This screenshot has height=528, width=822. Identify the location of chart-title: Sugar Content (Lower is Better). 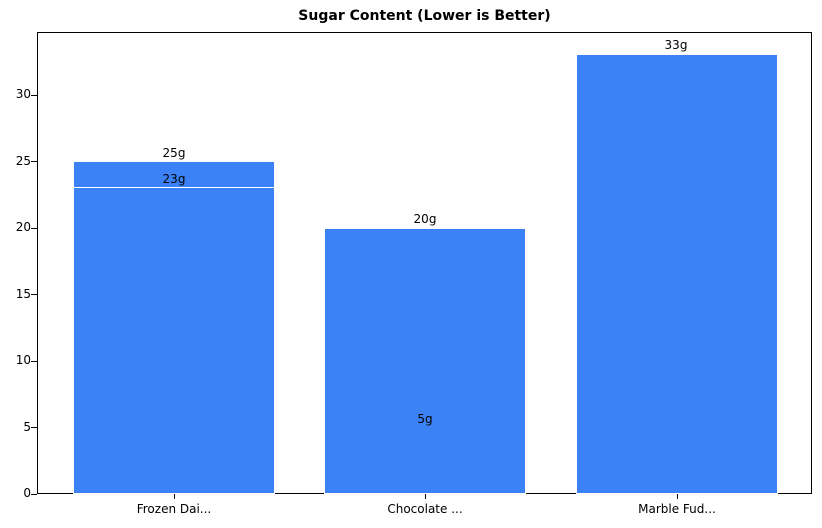
(424, 16).